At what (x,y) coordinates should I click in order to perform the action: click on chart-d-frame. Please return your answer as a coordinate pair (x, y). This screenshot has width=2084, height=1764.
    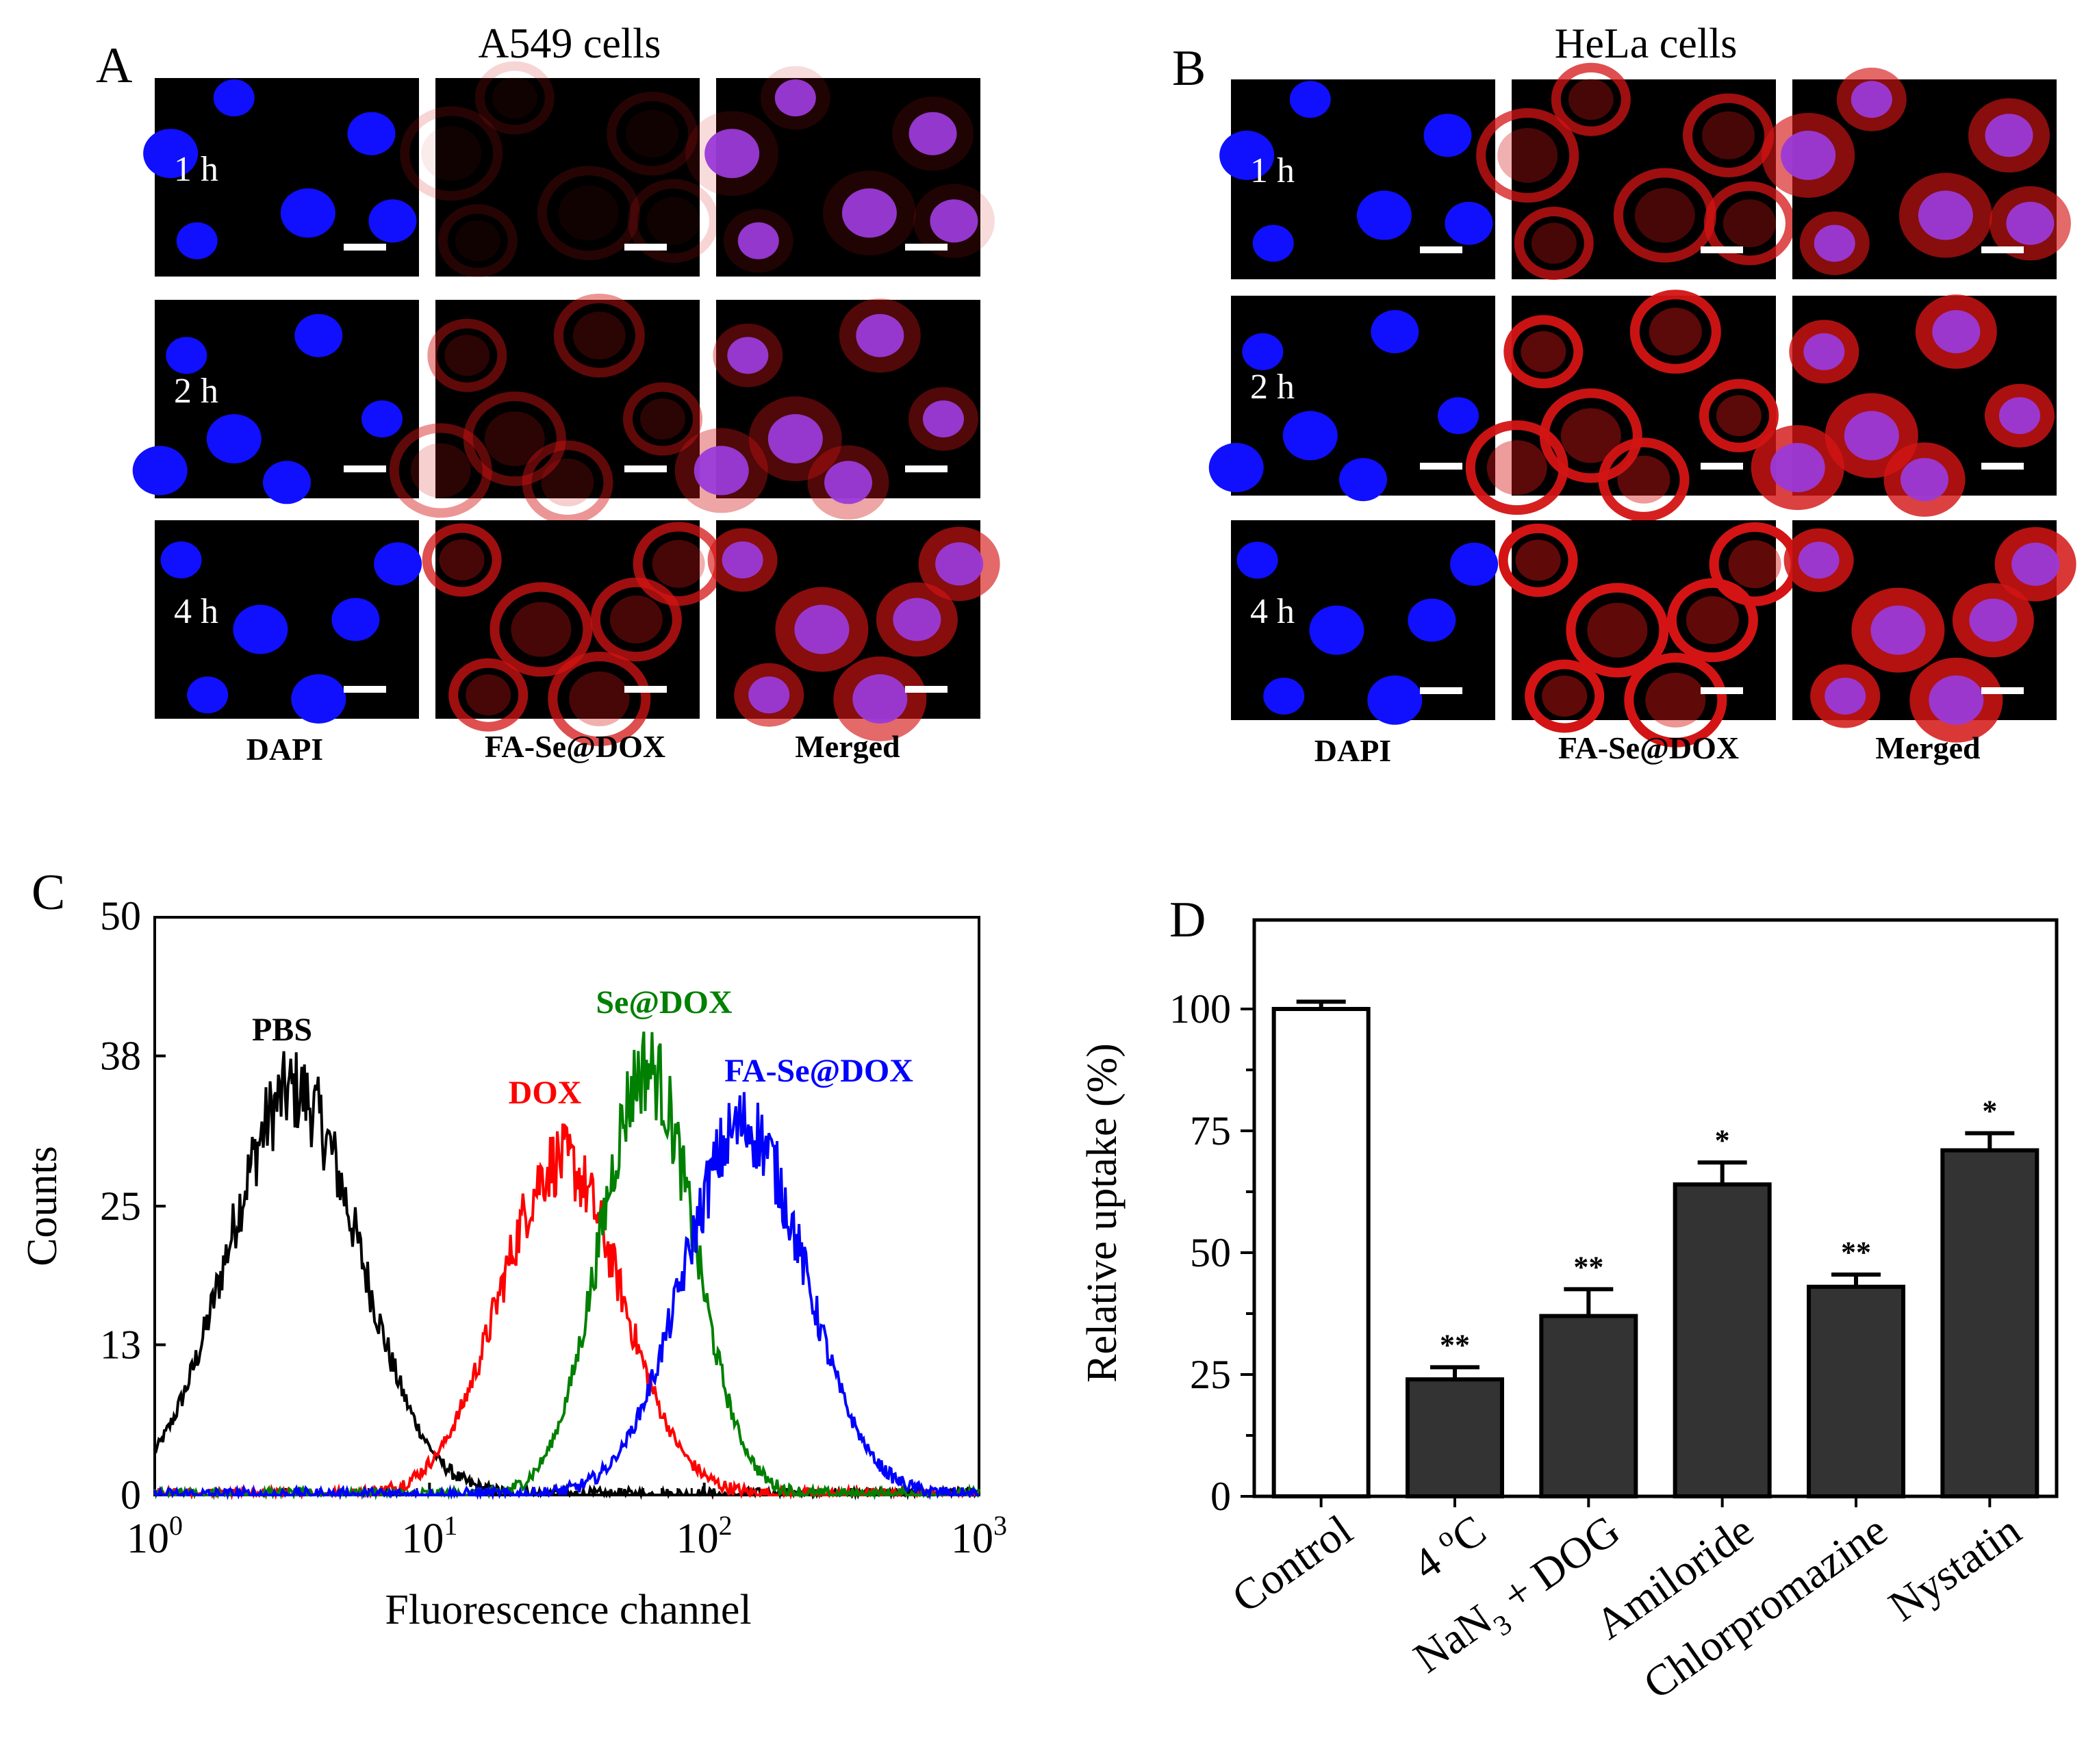
    Looking at the image, I should click on (1655, 1208).